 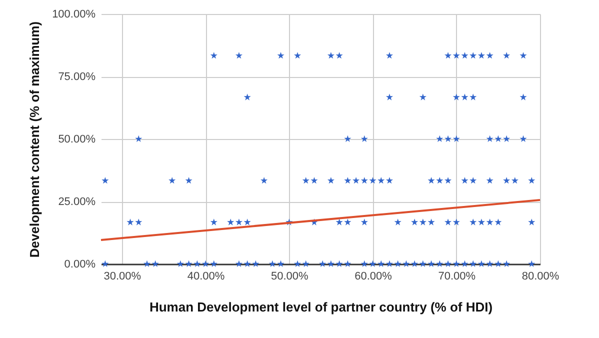 What do you see at coordinates (321, 307) in the screenshot?
I see `x-axis-title: Human Development level of partner country (% of HDI)` at bounding box center [321, 307].